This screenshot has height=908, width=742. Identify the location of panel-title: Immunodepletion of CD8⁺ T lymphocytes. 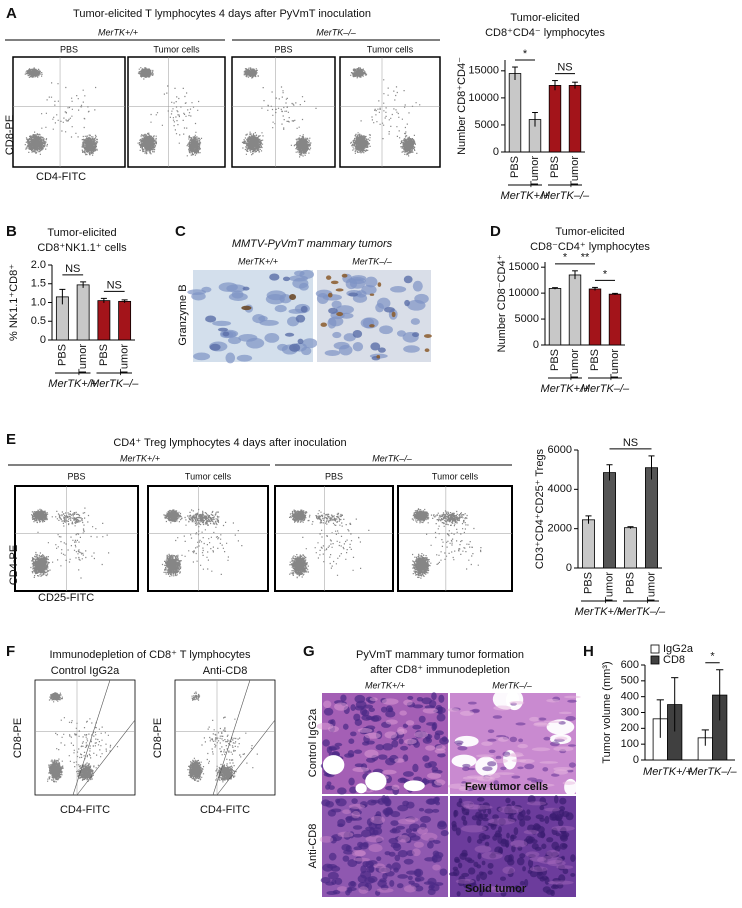
(150, 655).